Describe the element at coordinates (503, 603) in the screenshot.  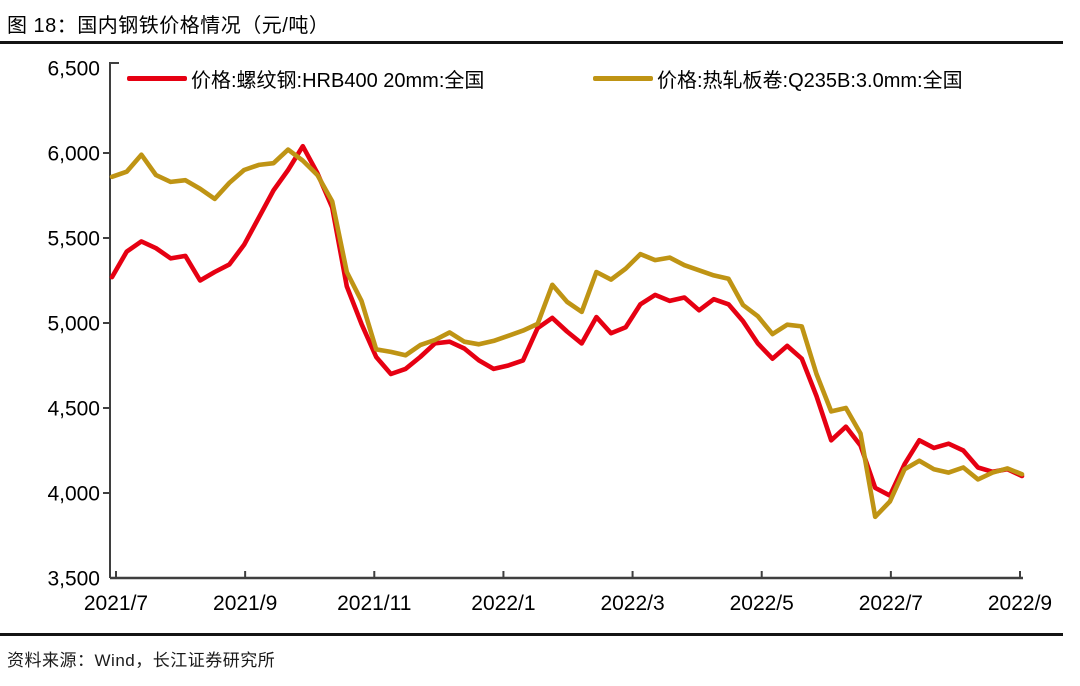
I see `x-axis-label: 2022/1` at that location.